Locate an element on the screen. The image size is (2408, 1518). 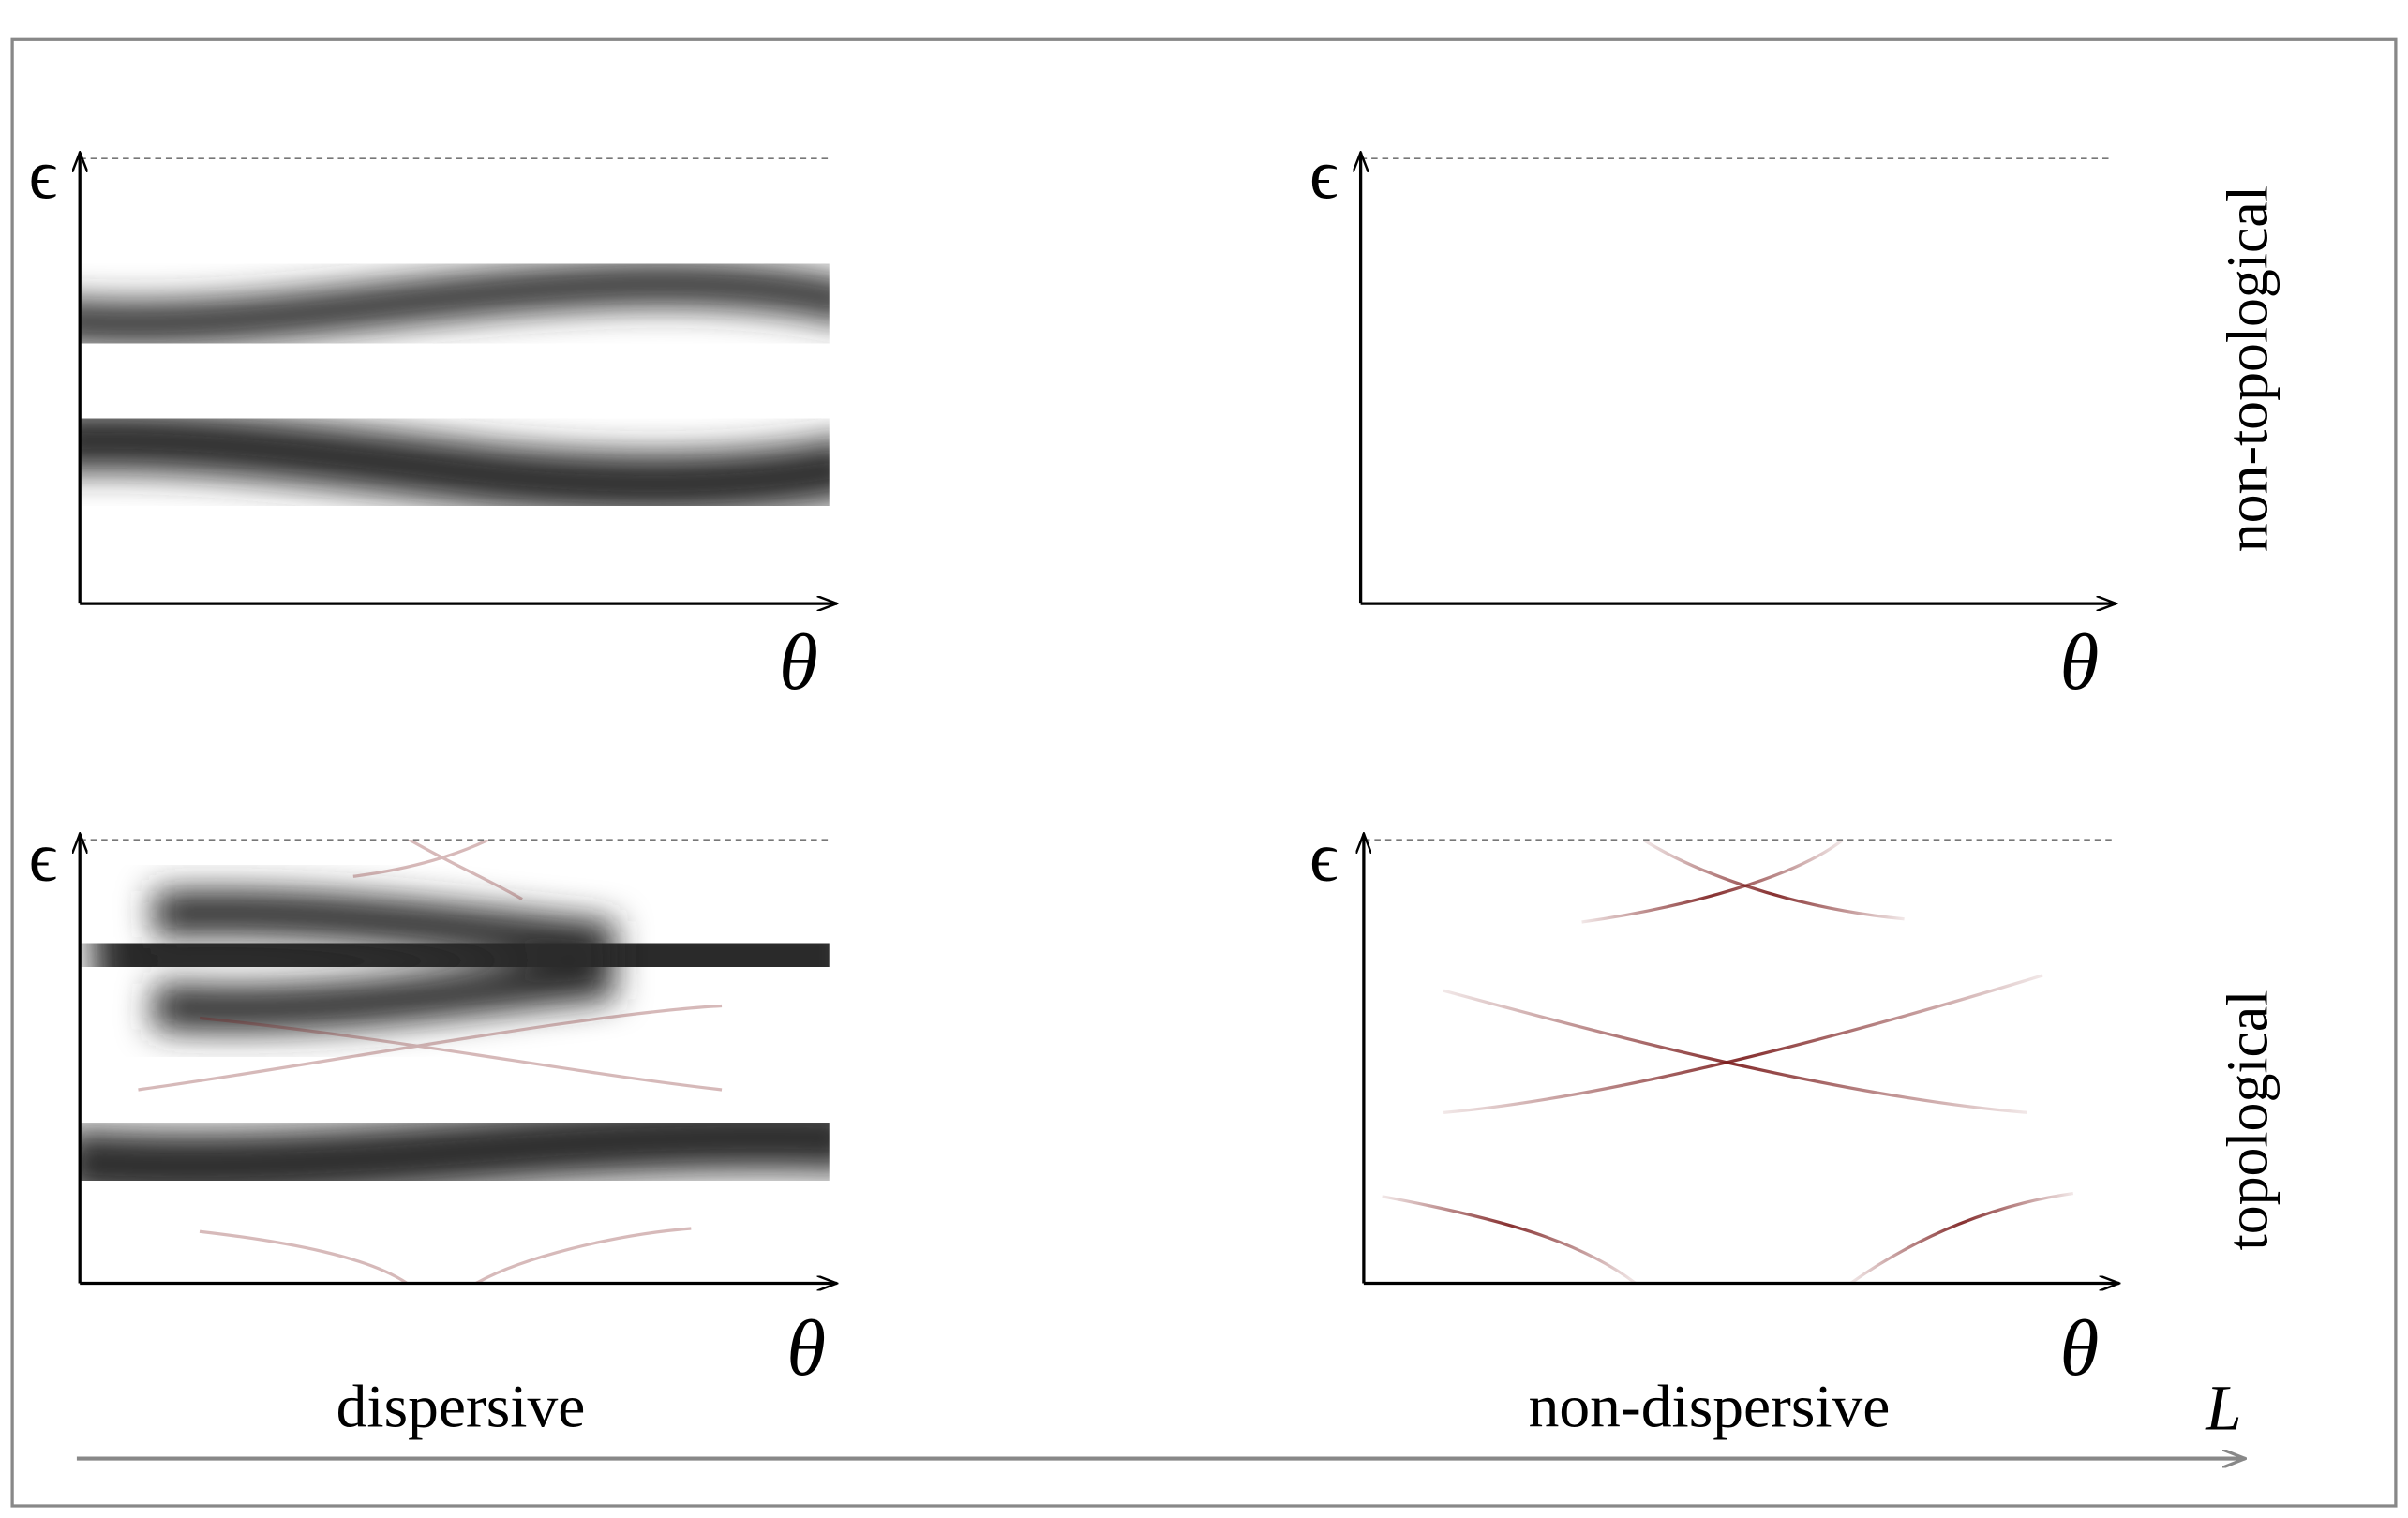
arrow-label: L is located at coordinates (2223, 1408).